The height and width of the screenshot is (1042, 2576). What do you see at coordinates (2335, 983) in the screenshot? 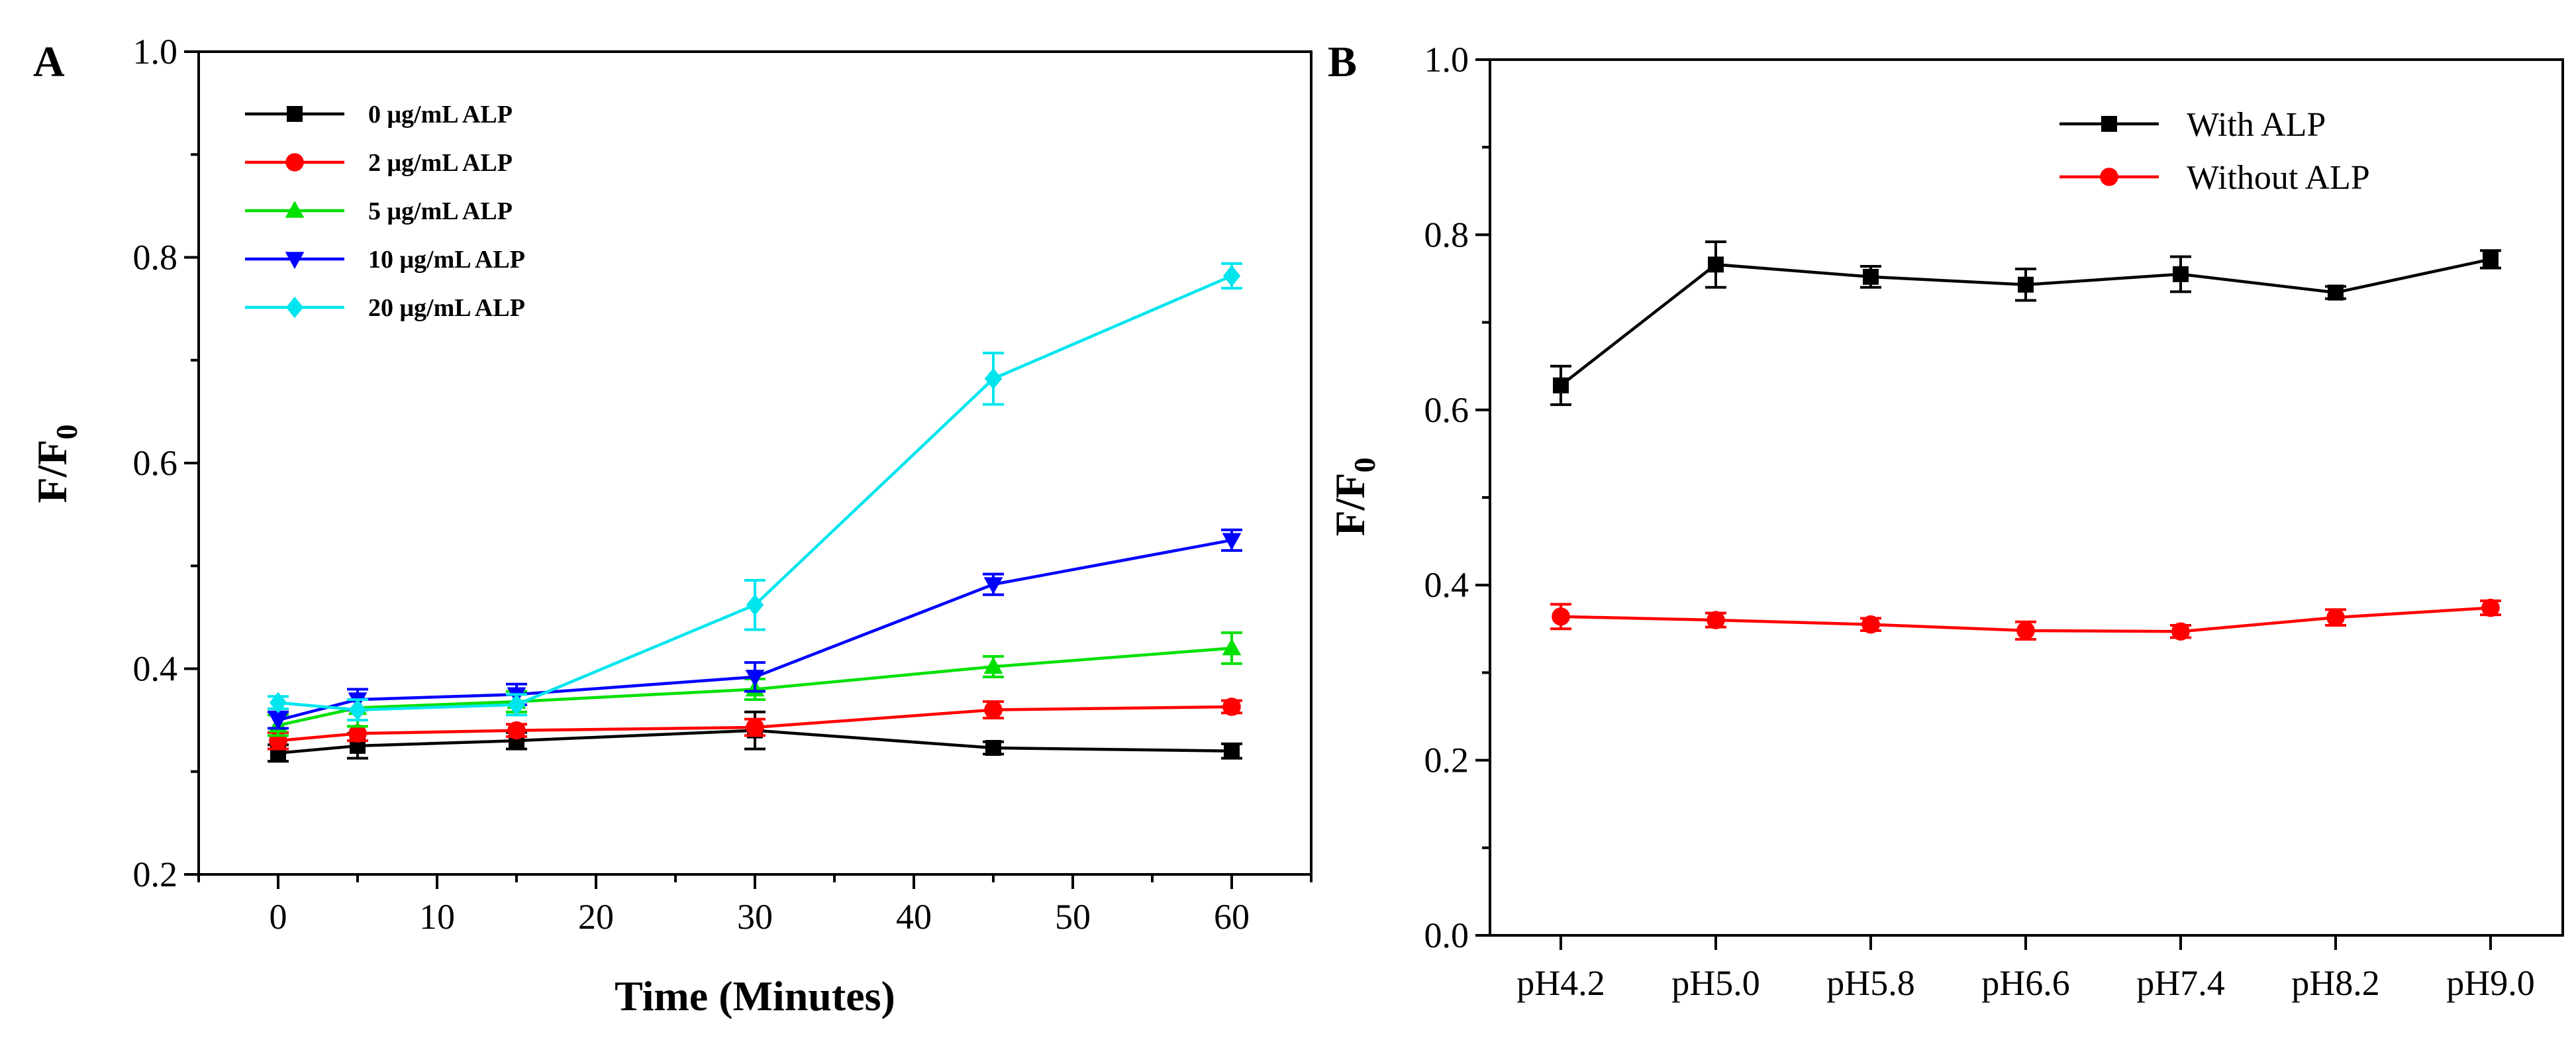
I see `b-xtick-label: pH8.2` at bounding box center [2335, 983].